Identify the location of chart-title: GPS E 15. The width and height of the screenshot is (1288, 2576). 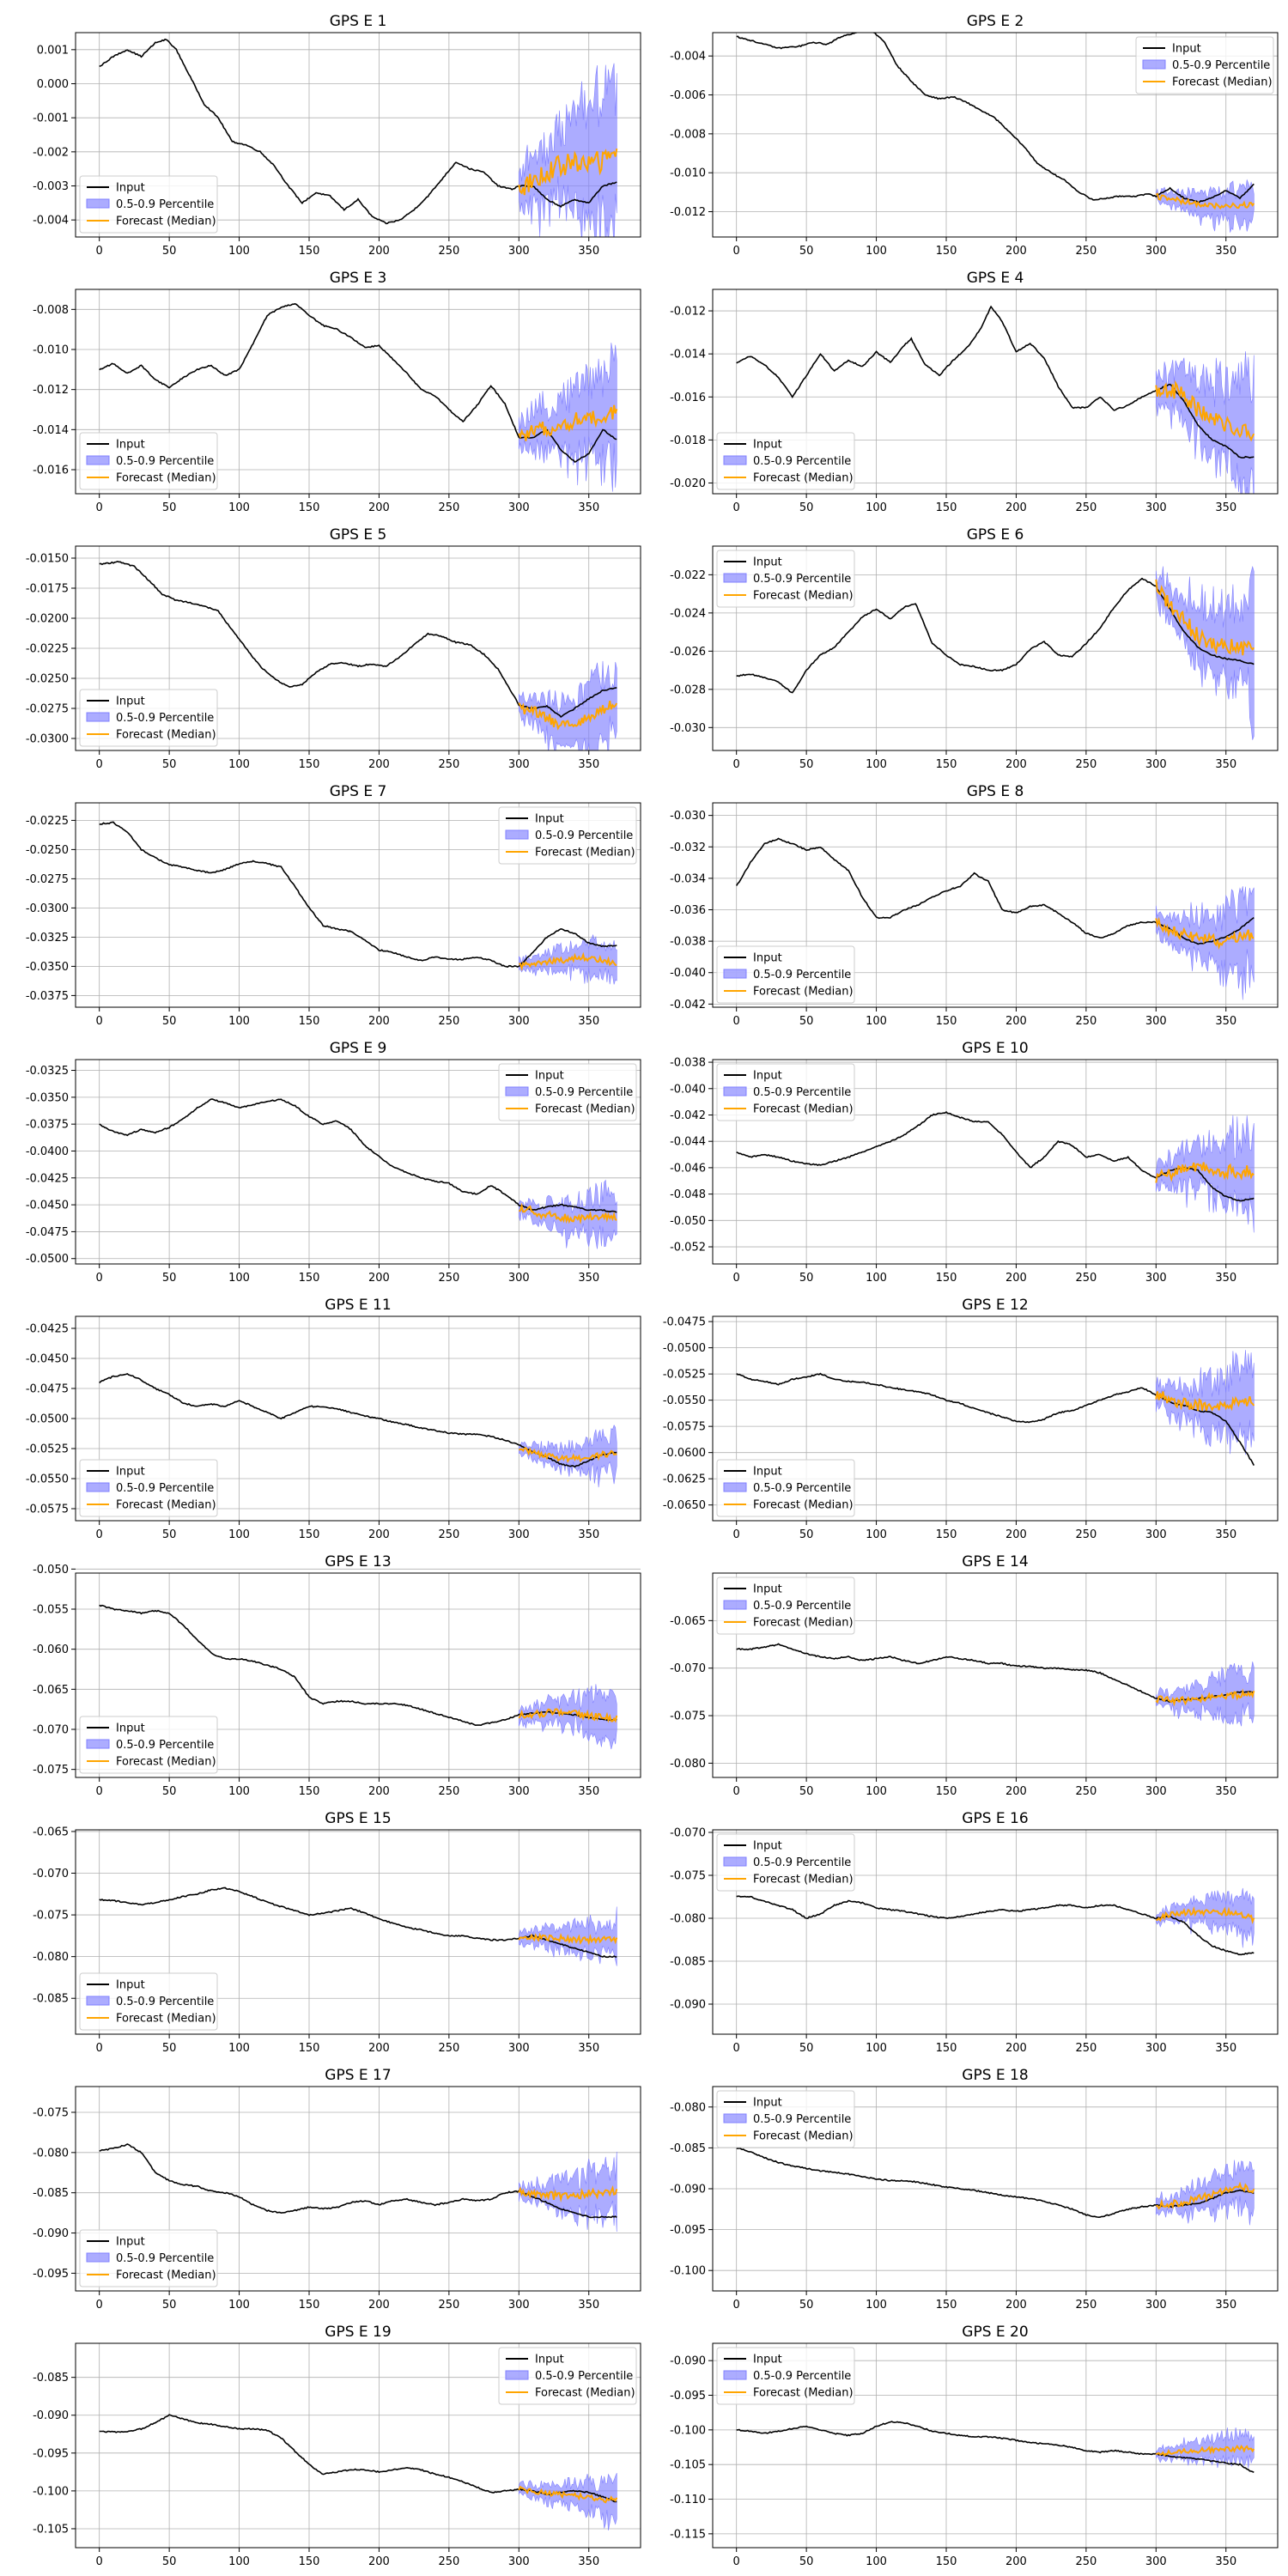
(358, 1819).